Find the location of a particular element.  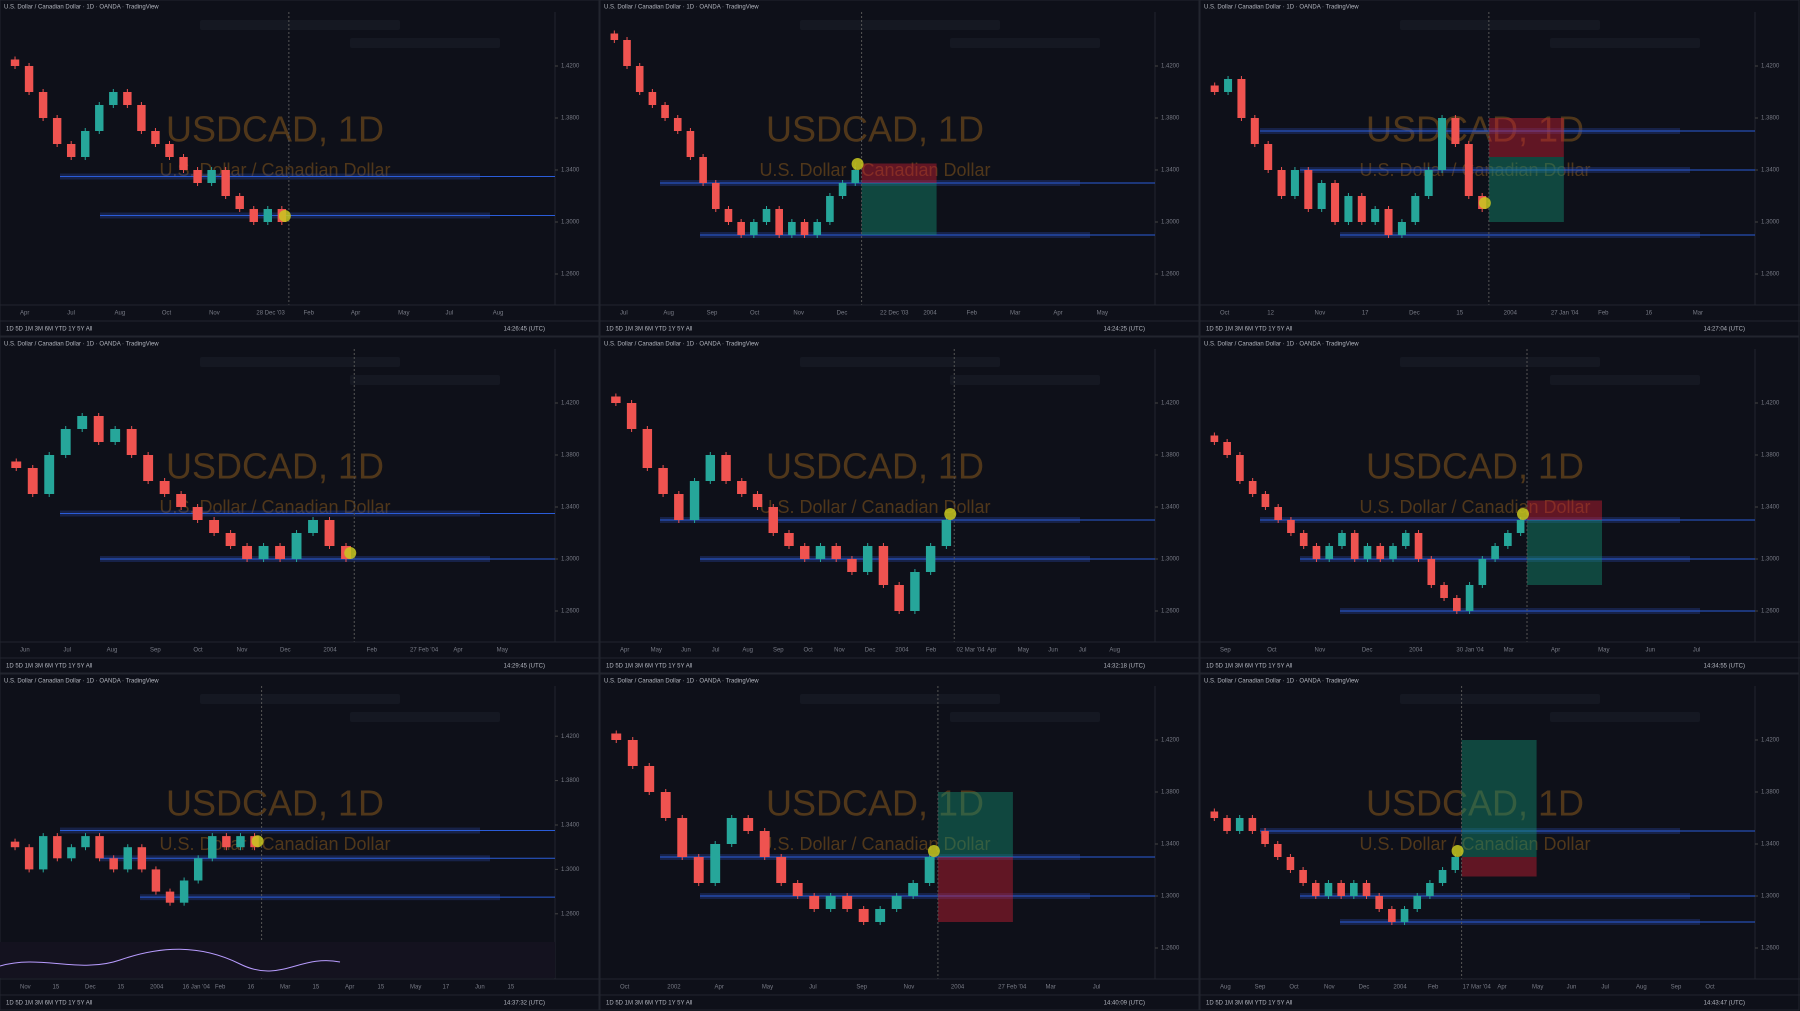

x-tick-label: 28 Dec '03 is located at coordinates (270, 314).